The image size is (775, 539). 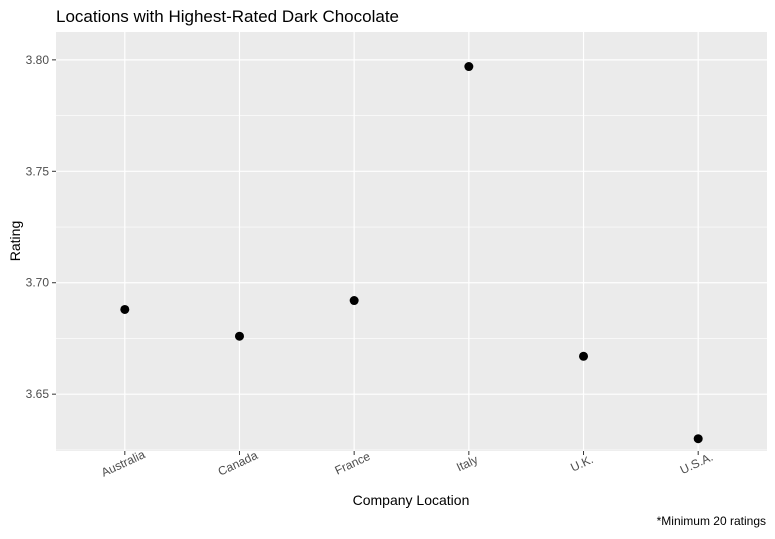 What do you see at coordinates (354, 301) in the screenshot?
I see `data-point-france` at bounding box center [354, 301].